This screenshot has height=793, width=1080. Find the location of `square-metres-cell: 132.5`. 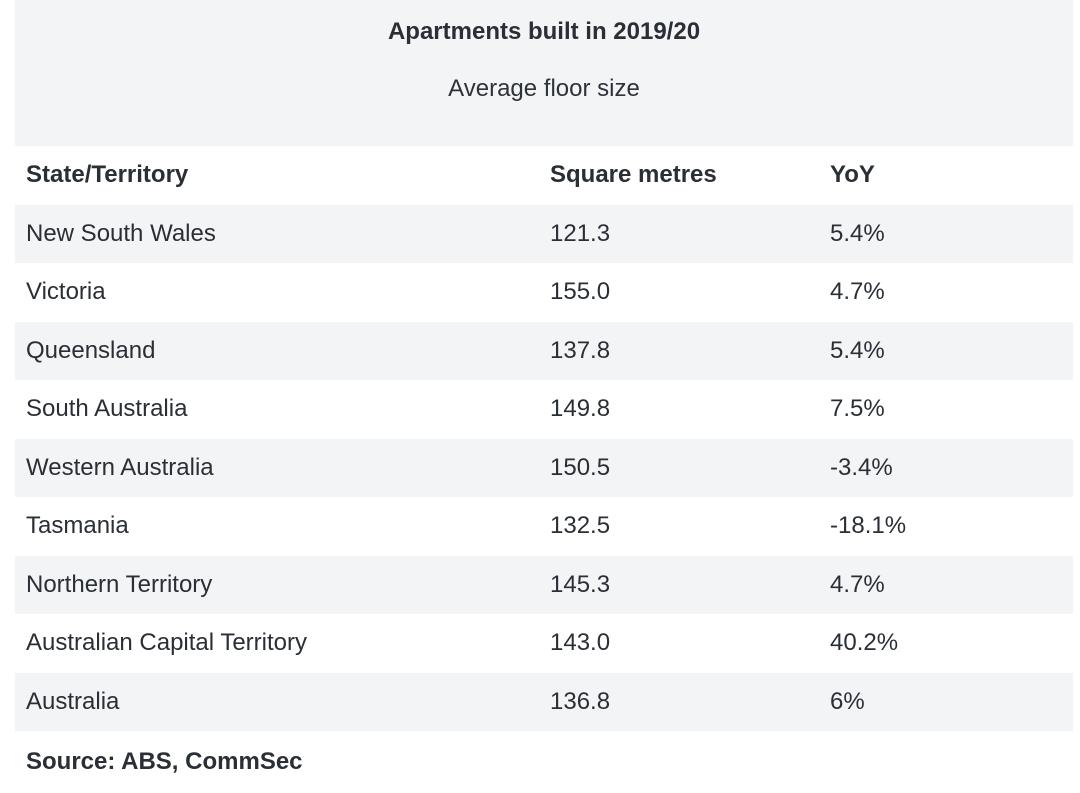

square-metres-cell: 132.5 is located at coordinates (580, 525).